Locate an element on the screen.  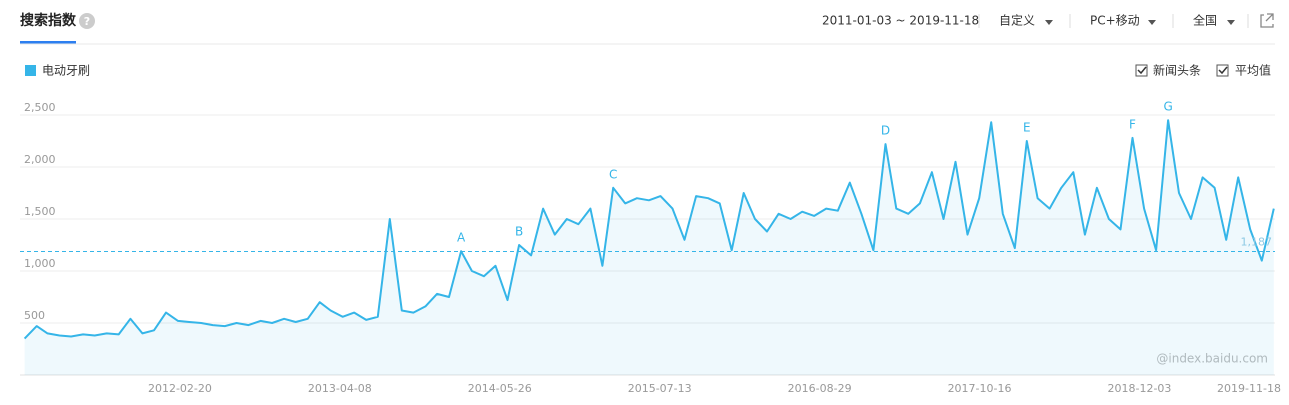
help-icon is located at coordinates (87, 21).